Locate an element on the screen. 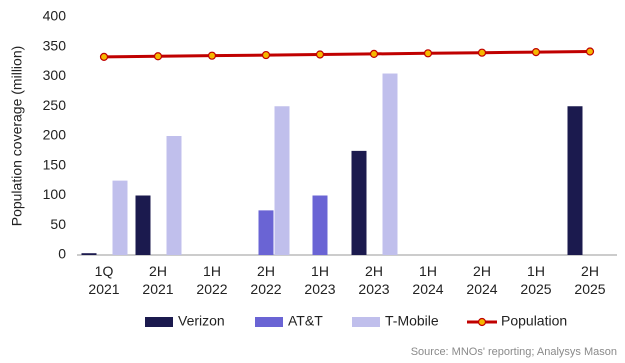 The width and height of the screenshot is (625, 363). y-tick-label: 50 is located at coordinates (58, 224).